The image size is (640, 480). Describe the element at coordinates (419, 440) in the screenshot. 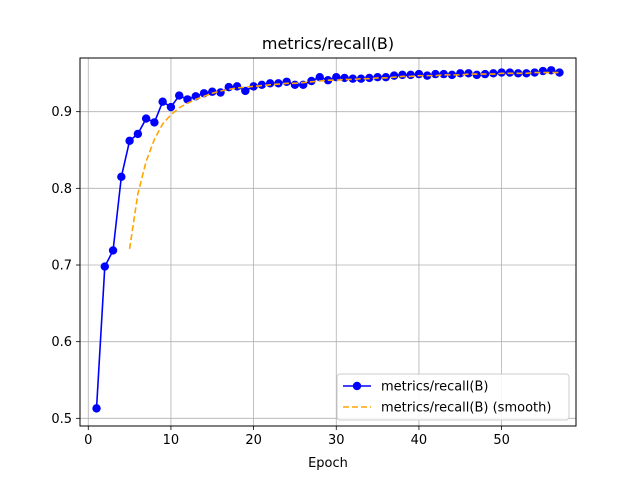

I see `x-tick-label: 40` at that location.